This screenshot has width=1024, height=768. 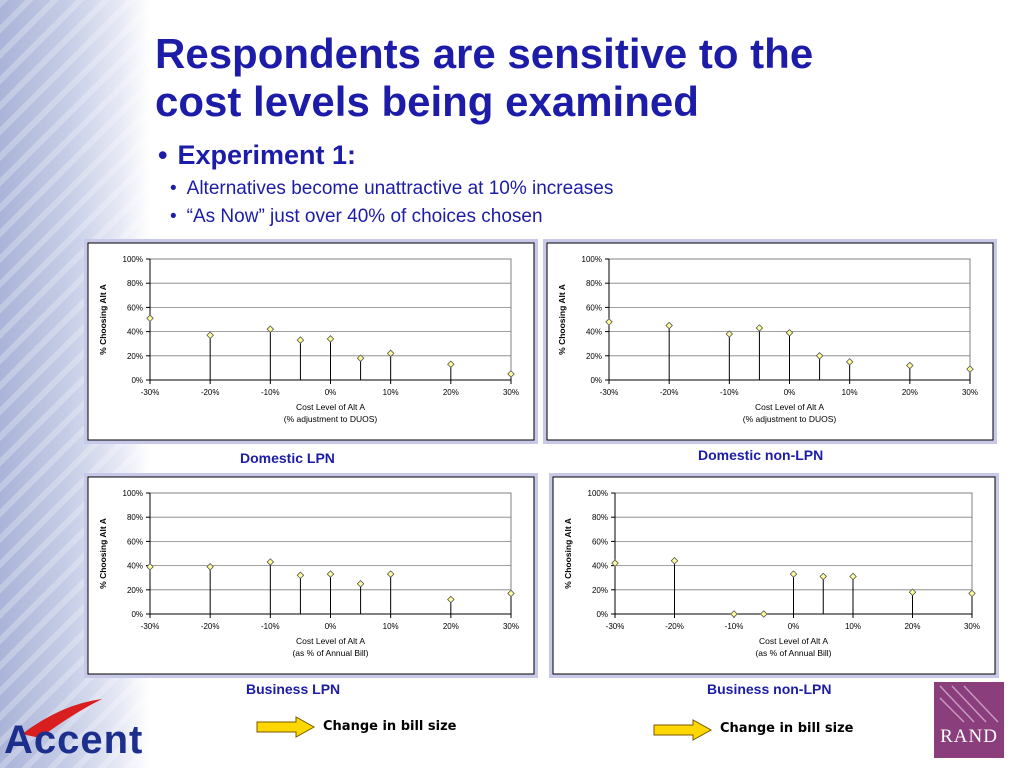 I want to click on title-line-1: Respondents are sensitive to the, so click(x=484, y=53).